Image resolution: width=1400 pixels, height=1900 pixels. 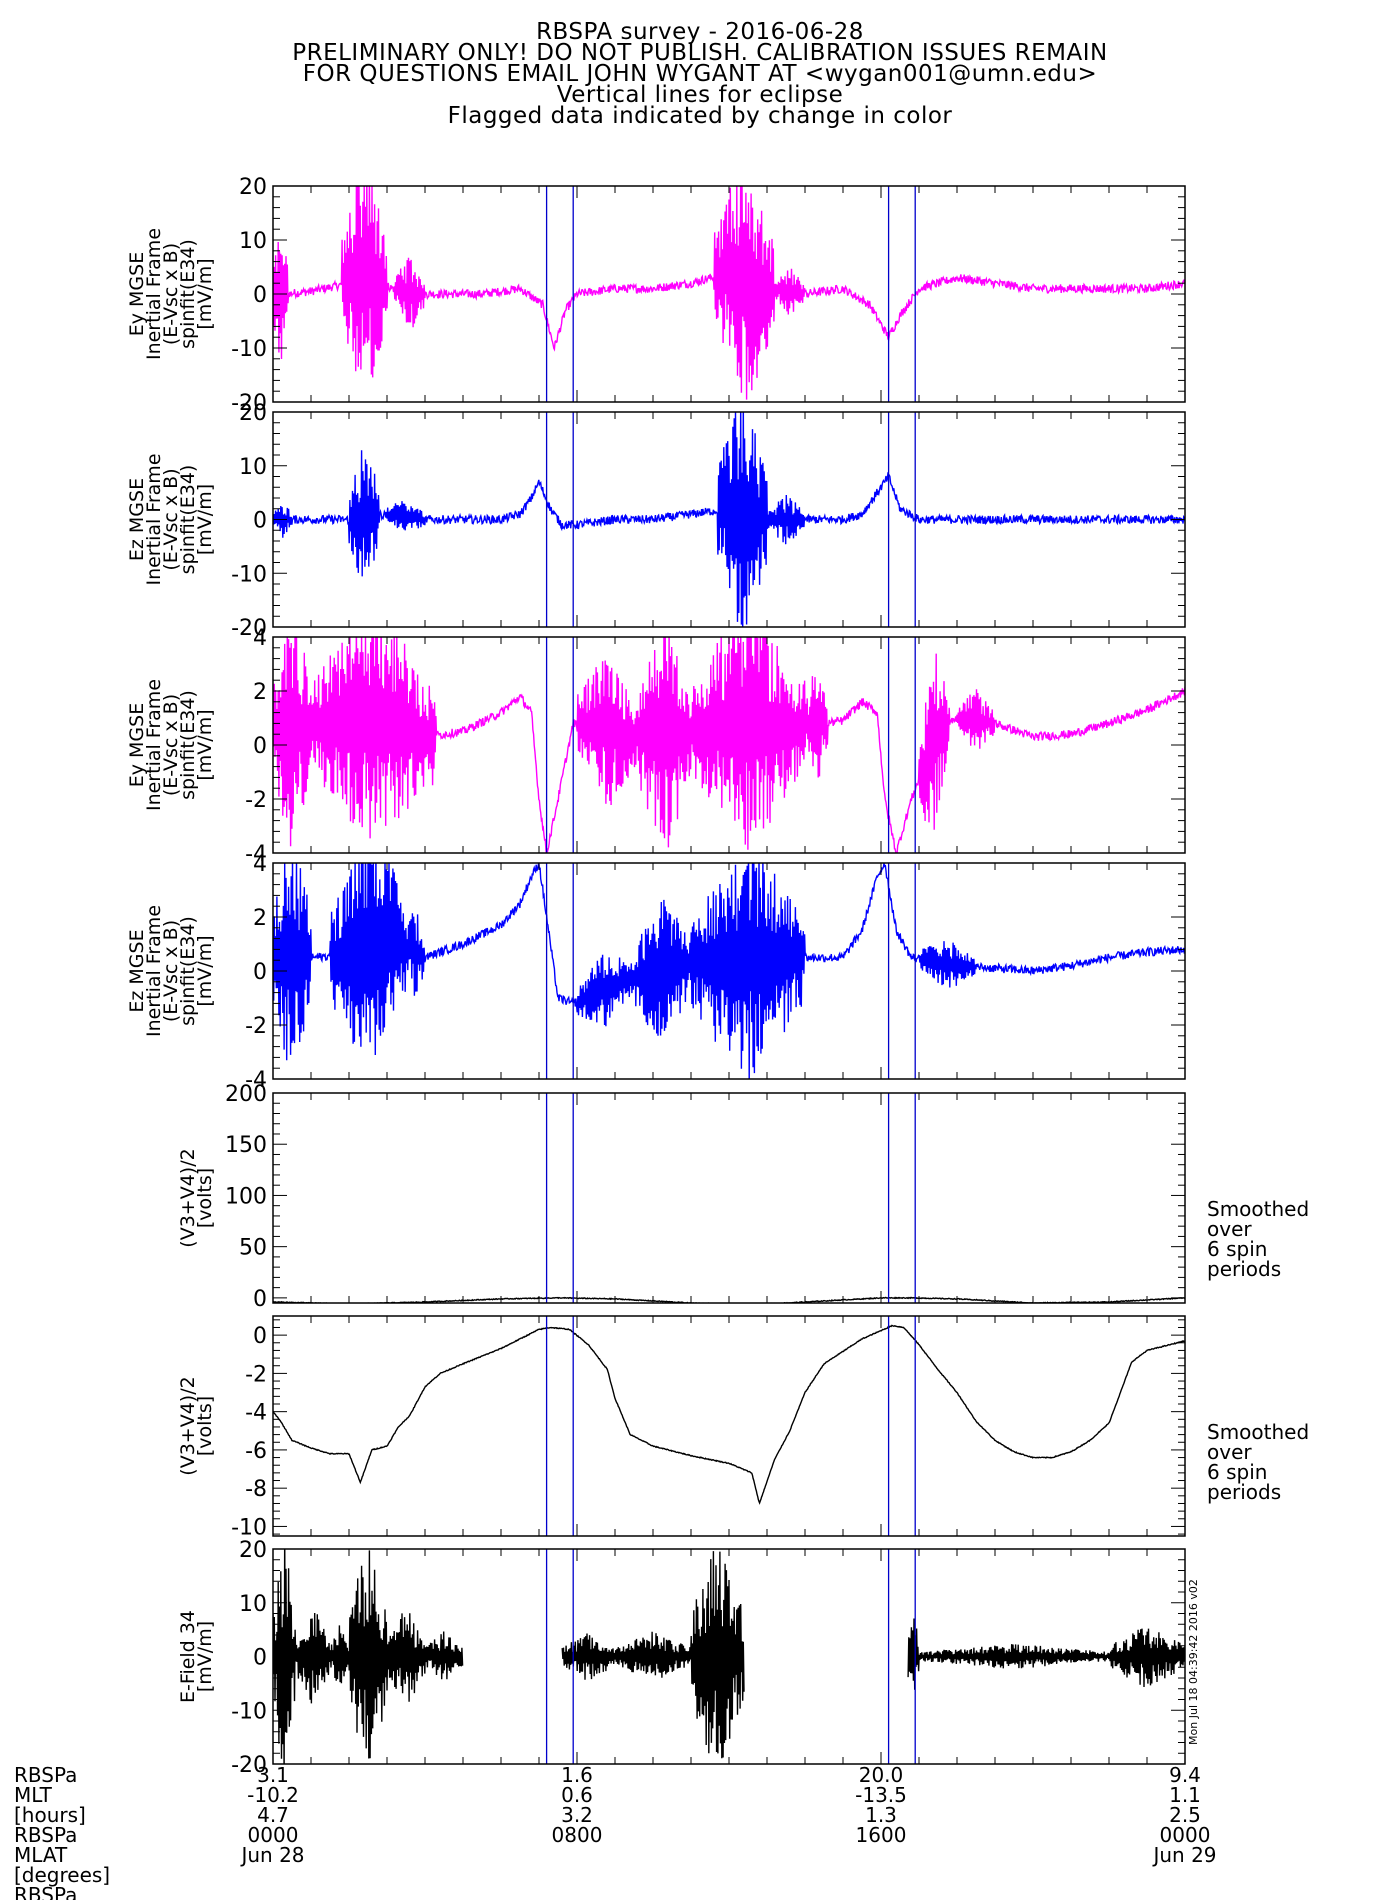 I want to click on y-tick-label: 100, so click(x=246, y=1196).